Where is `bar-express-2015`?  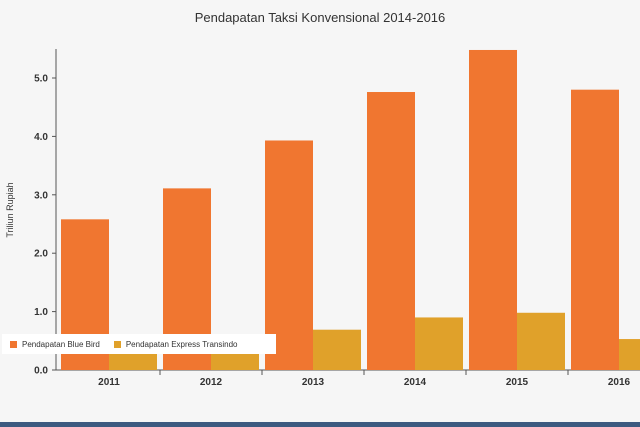 bar-express-2015 is located at coordinates (541, 341).